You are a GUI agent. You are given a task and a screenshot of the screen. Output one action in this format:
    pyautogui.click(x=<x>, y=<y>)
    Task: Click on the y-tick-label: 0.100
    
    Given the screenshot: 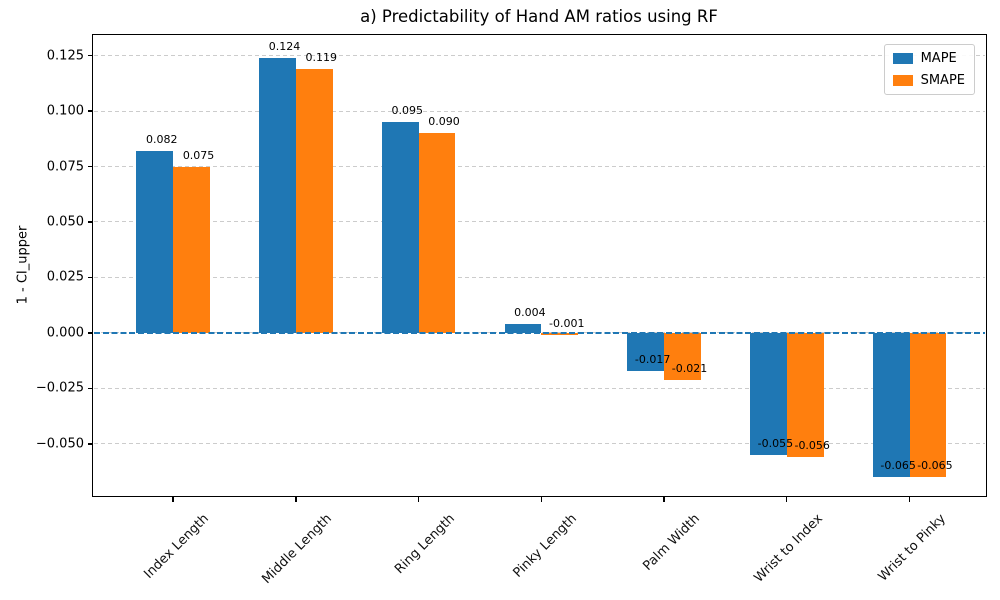 What is the action you would take?
    pyautogui.click(x=65, y=111)
    